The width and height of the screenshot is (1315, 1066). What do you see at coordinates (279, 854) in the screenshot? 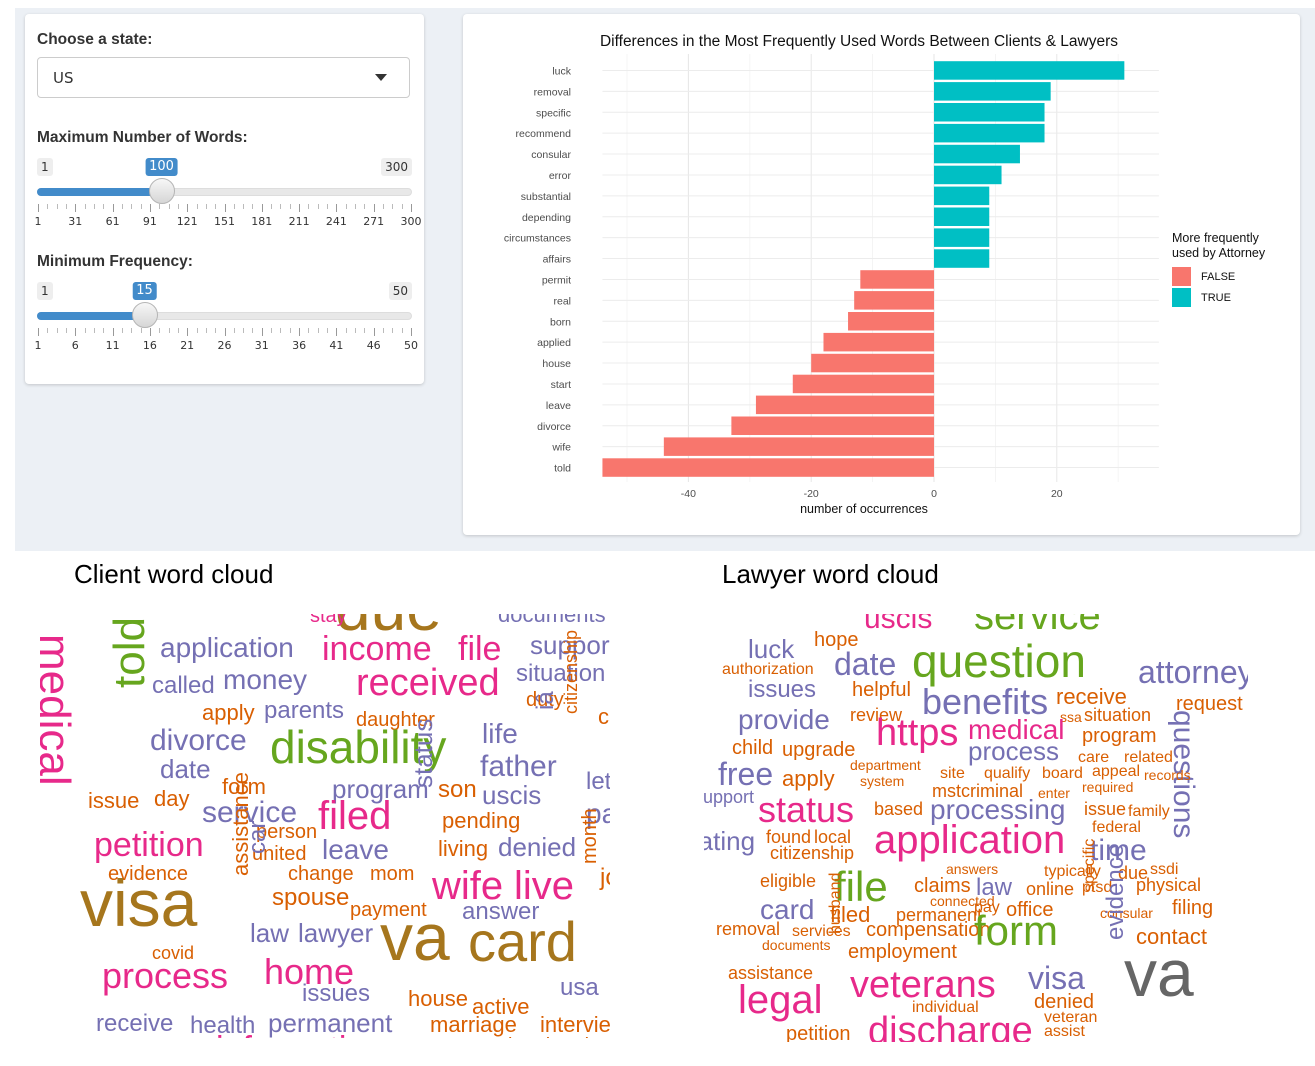
I see `cloud-word: united` at bounding box center [279, 854].